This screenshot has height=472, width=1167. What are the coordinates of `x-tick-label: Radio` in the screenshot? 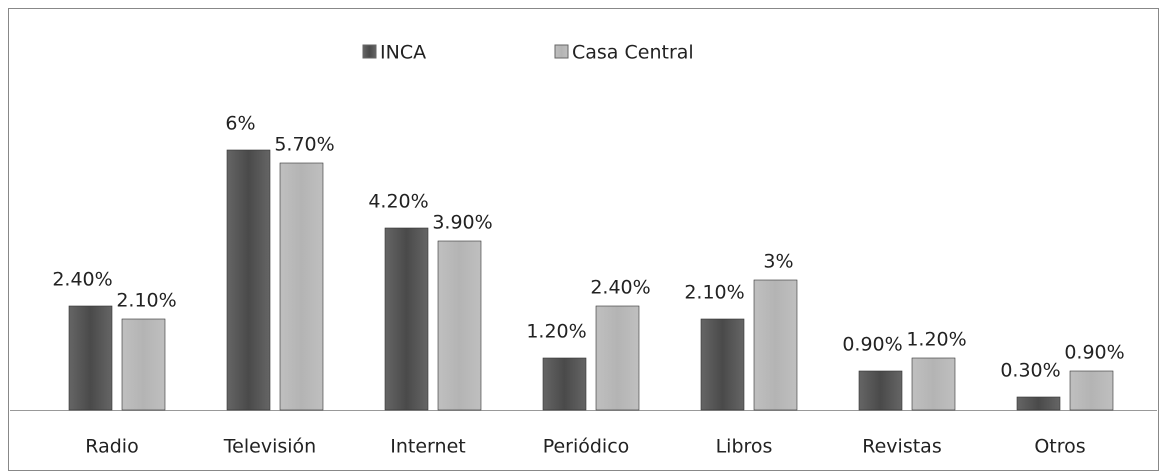 It's located at (111, 447).